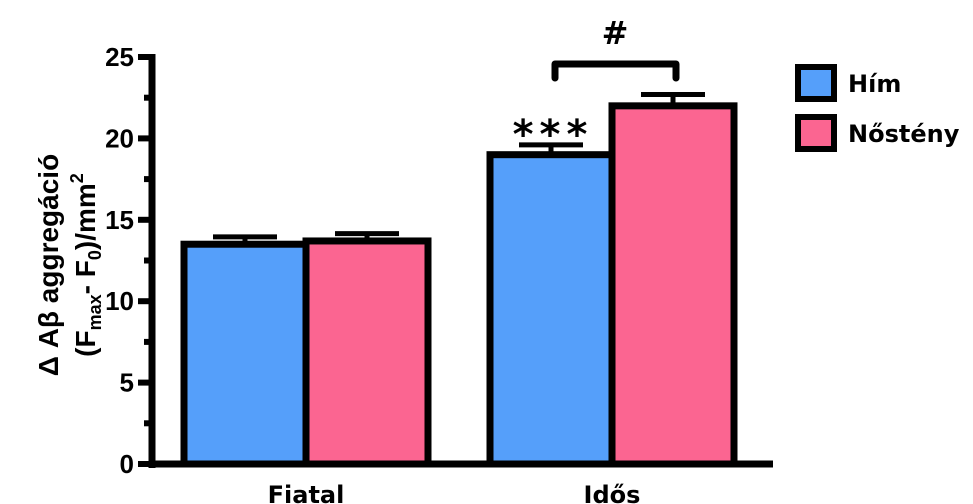  I want to click on y-tick-label-1: 5, so click(127, 383).